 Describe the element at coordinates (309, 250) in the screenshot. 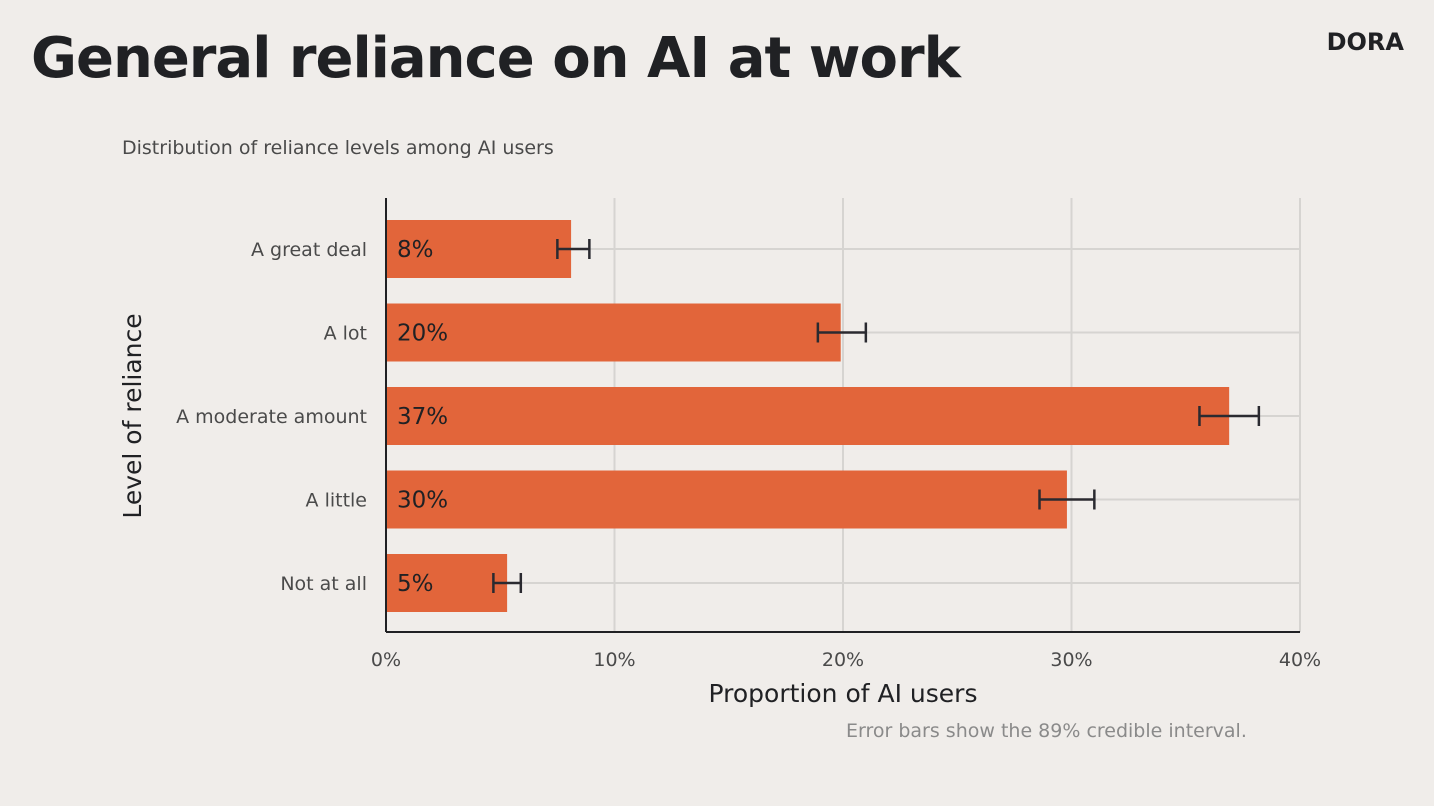

I see `y-tick-label: A great deal` at that location.